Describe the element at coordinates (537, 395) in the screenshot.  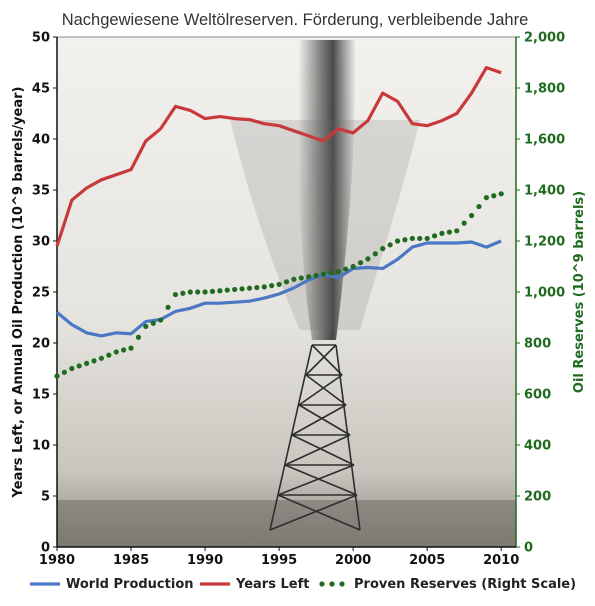
I see `y2-tick-label: 600` at that location.